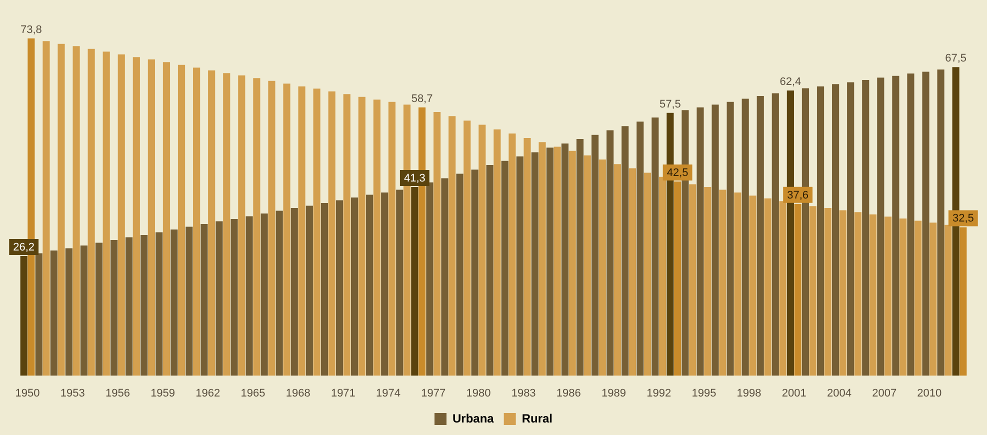 The image size is (987, 435). Describe the element at coordinates (537, 418) in the screenshot. I see `legend-label: Rural` at that location.